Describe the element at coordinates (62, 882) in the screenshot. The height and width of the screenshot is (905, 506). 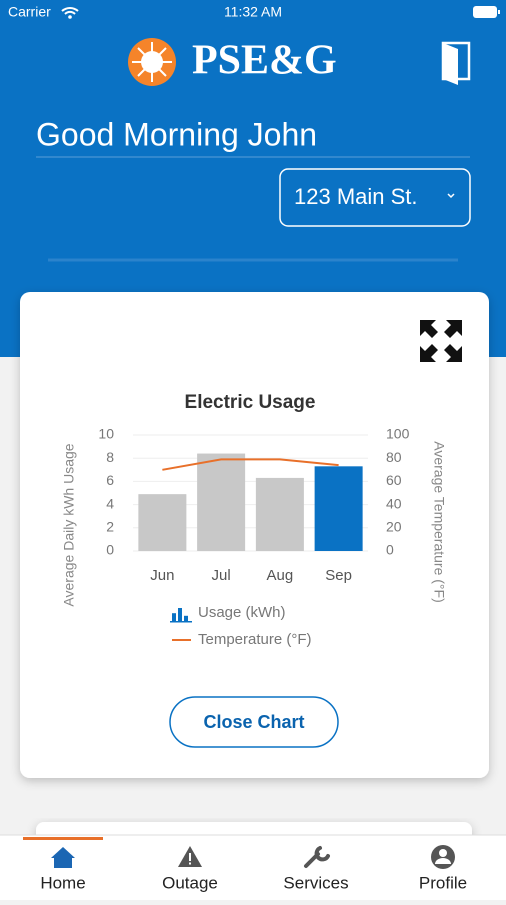
I see `tab-label: Home` at that location.